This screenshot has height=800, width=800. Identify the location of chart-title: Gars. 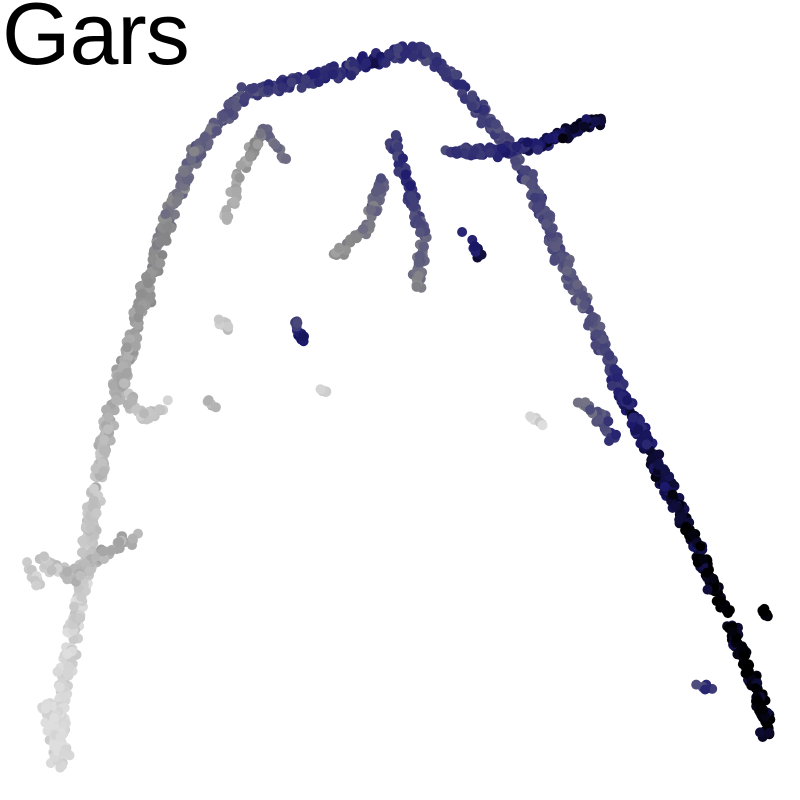
(96, 41).